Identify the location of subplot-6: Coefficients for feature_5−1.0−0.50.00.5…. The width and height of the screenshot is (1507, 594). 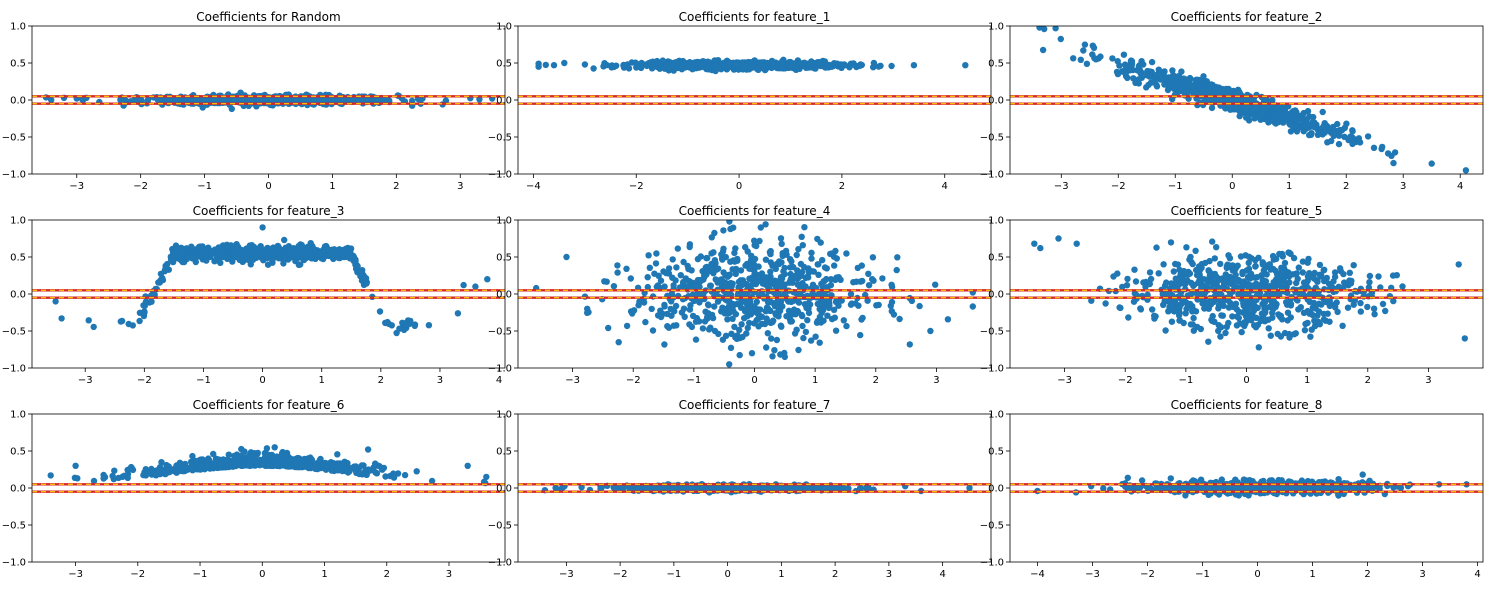
(1232, 295).